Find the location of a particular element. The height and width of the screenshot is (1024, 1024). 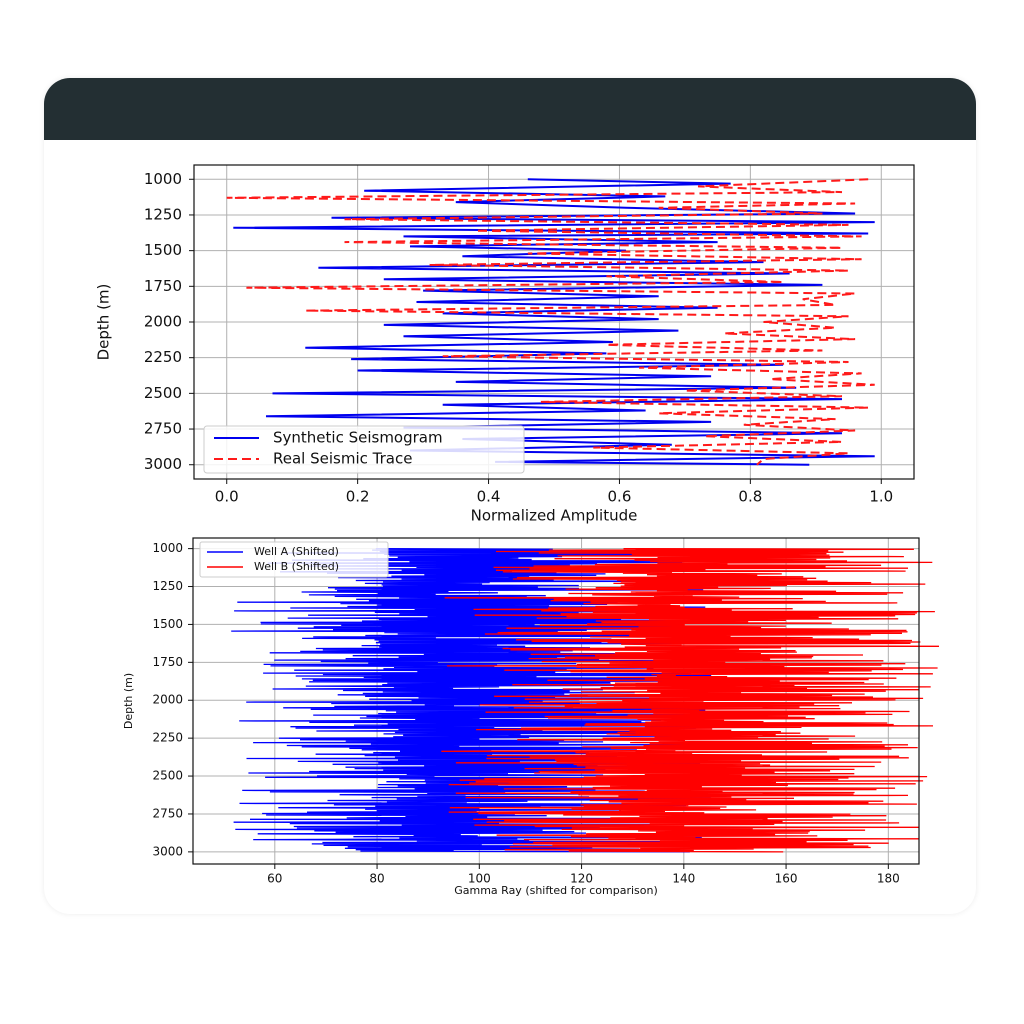

card-header-bar is located at coordinates (510, 109).